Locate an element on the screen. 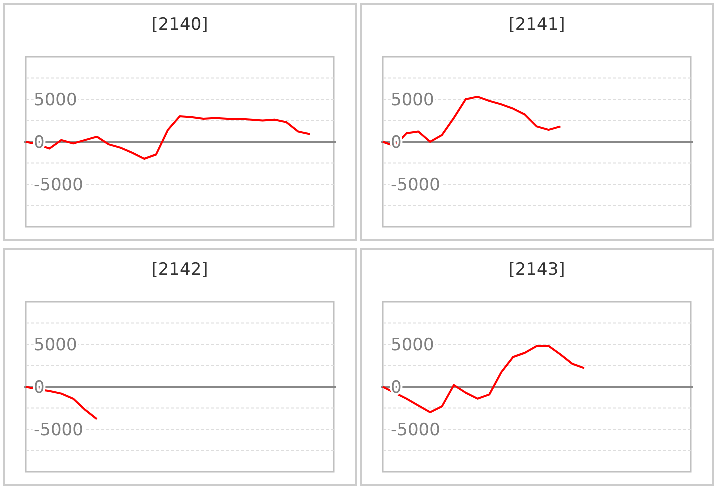  chart-title: [2143] is located at coordinates (537, 270).